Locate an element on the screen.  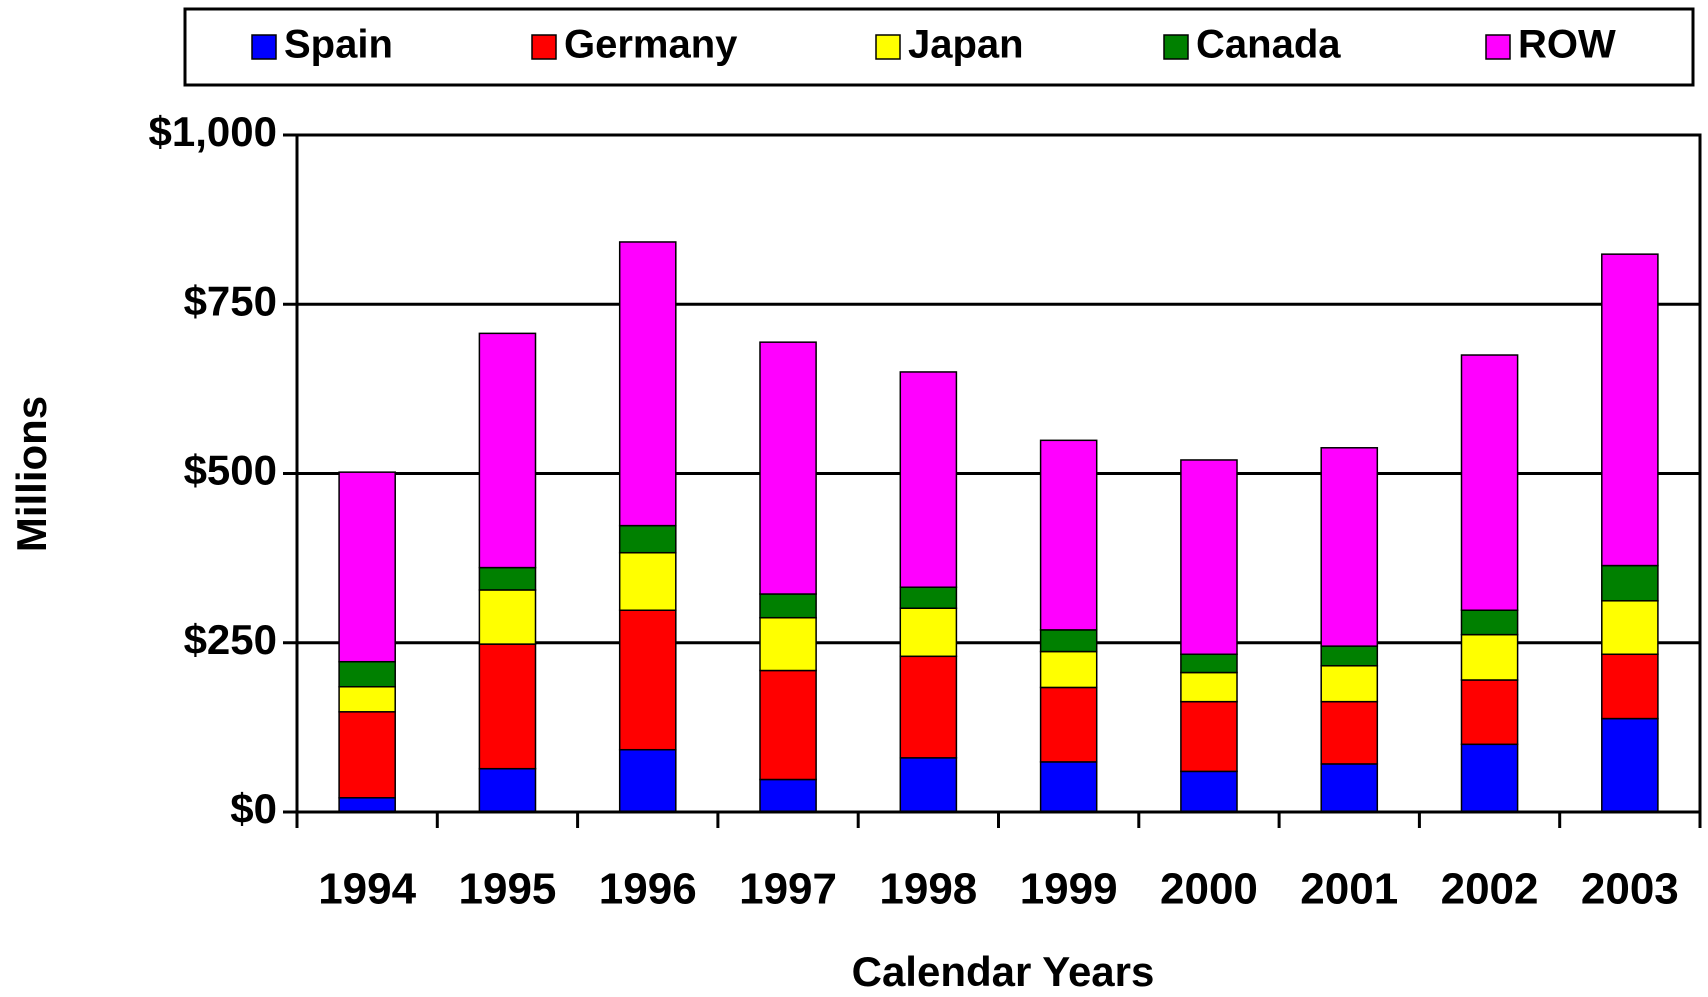
x-tick-label: 2002 is located at coordinates (1490, 889).